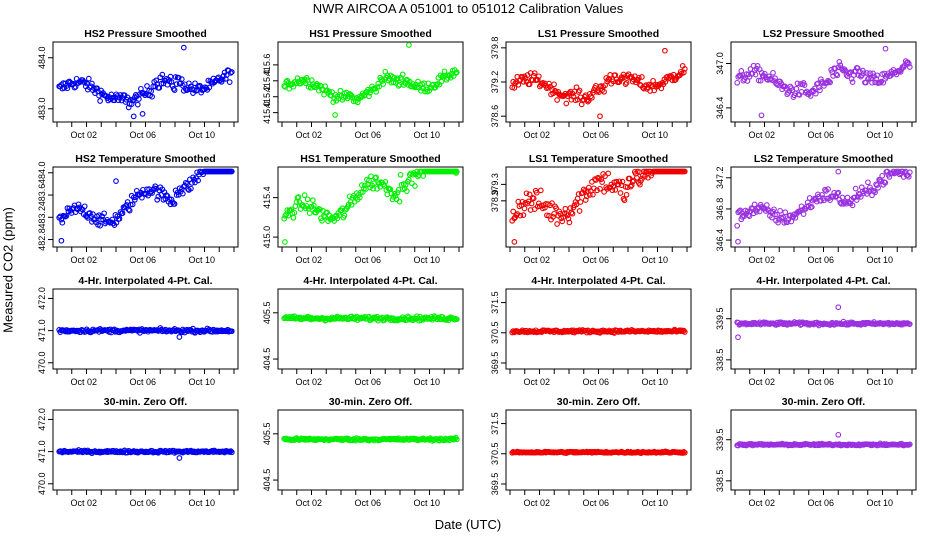 This screenshot has height=540, width=936. What do you see at coordinates (495, 82) in the screenshot?
I see `y-tick-label: 379.2` at bounding box center [495, 82].